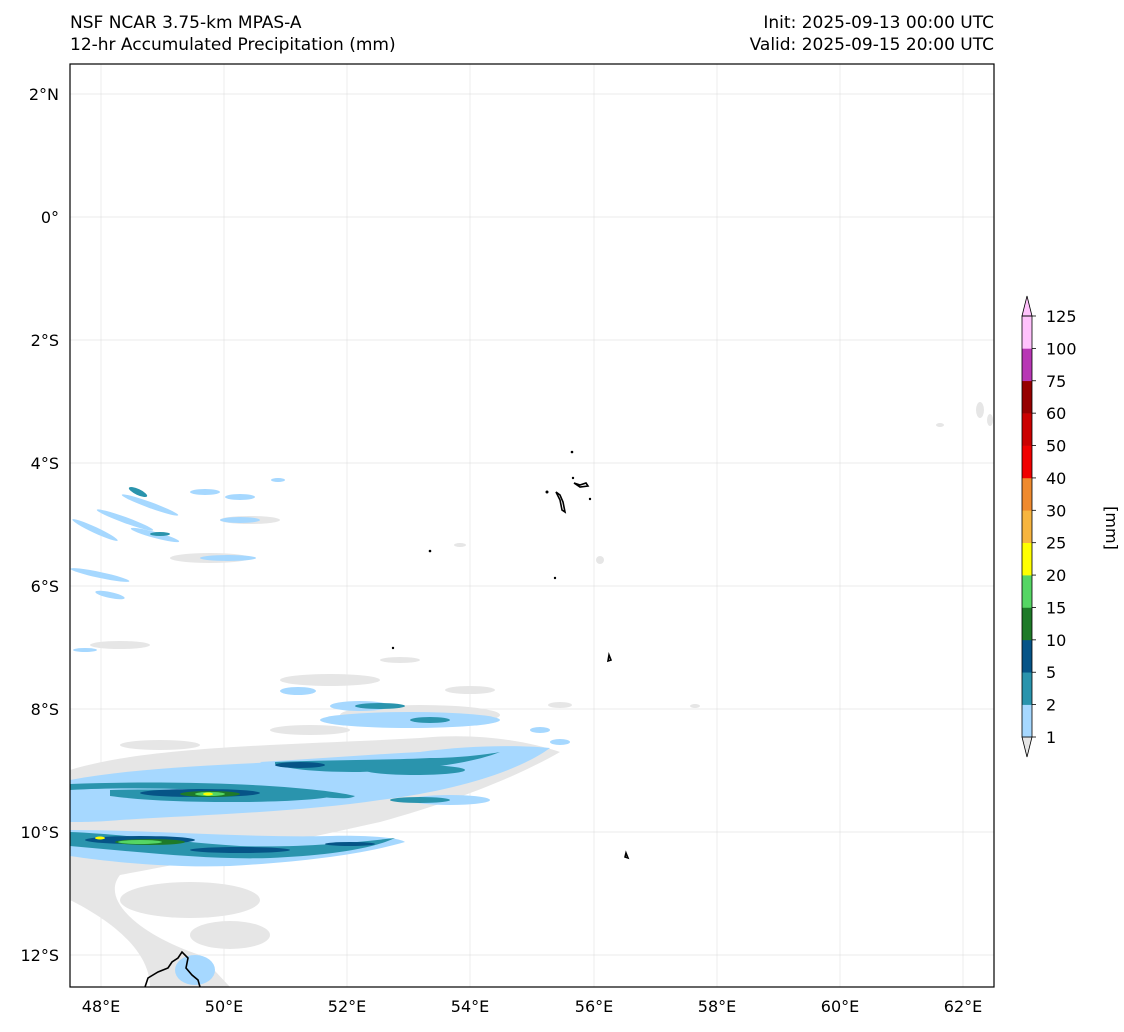 The image size is (1124, 1032). Describe the element at coordinates (840, 1006) in the screenshot. I see `lon-label: 60°E` at that location.